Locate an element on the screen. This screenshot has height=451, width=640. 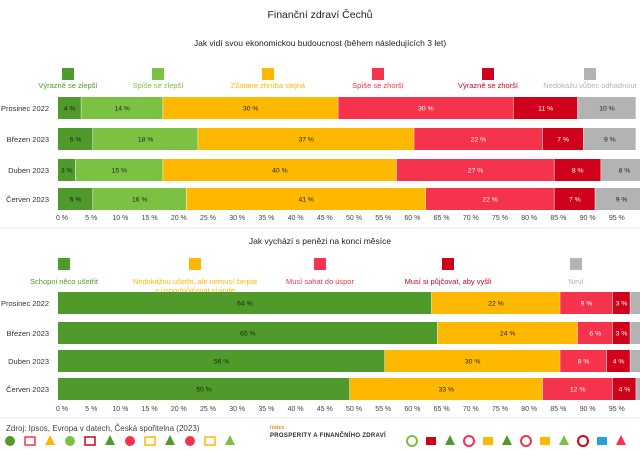
legend-label: Výrazně se zhorší is located at coordinates (488, 85).